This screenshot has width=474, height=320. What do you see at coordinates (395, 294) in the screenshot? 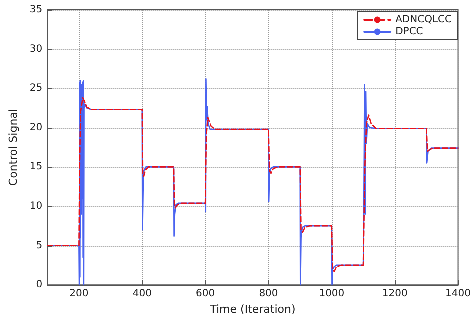
I see `x-tick-label: 1200` at bounding box center [395, 294].